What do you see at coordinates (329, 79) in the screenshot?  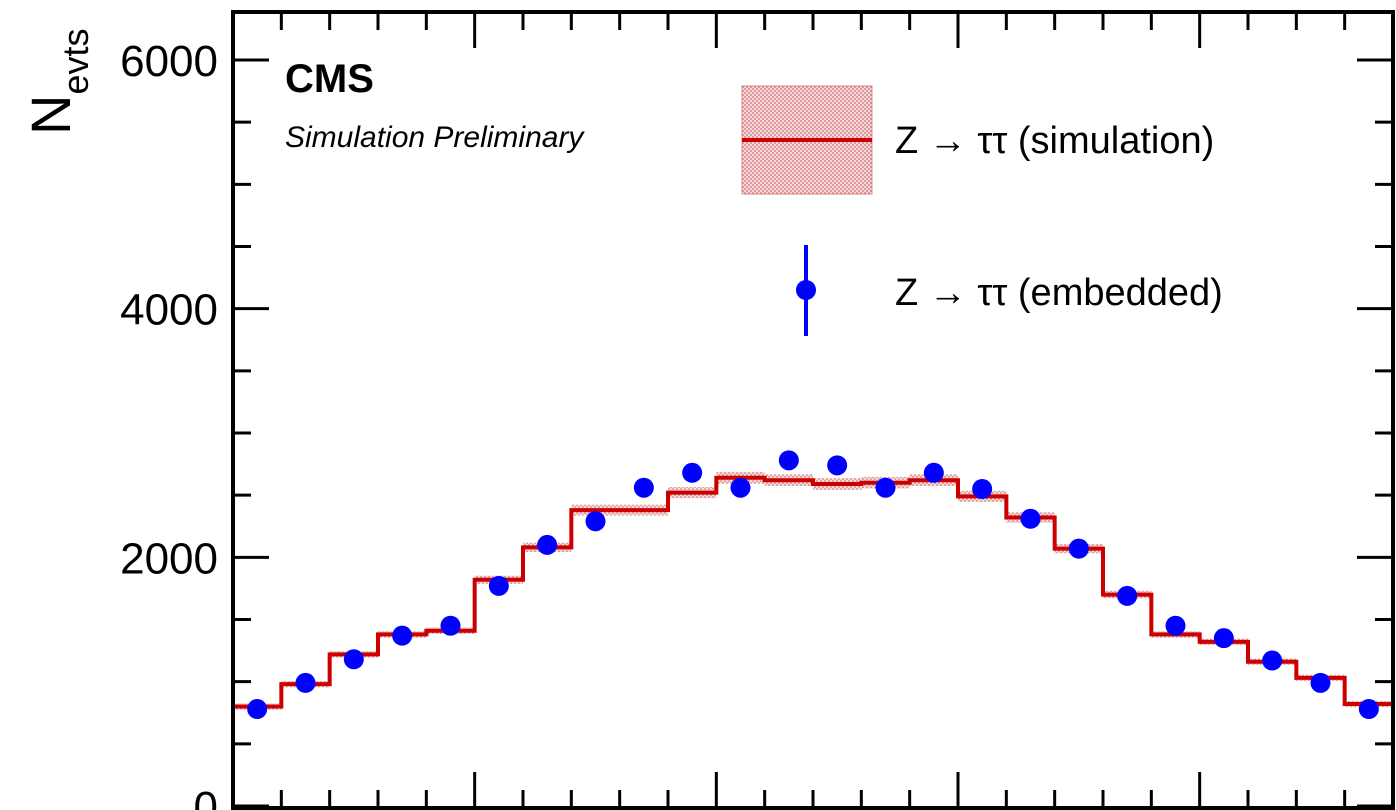 I see `experiment-label: CMS` at bounding box center [329, 79].